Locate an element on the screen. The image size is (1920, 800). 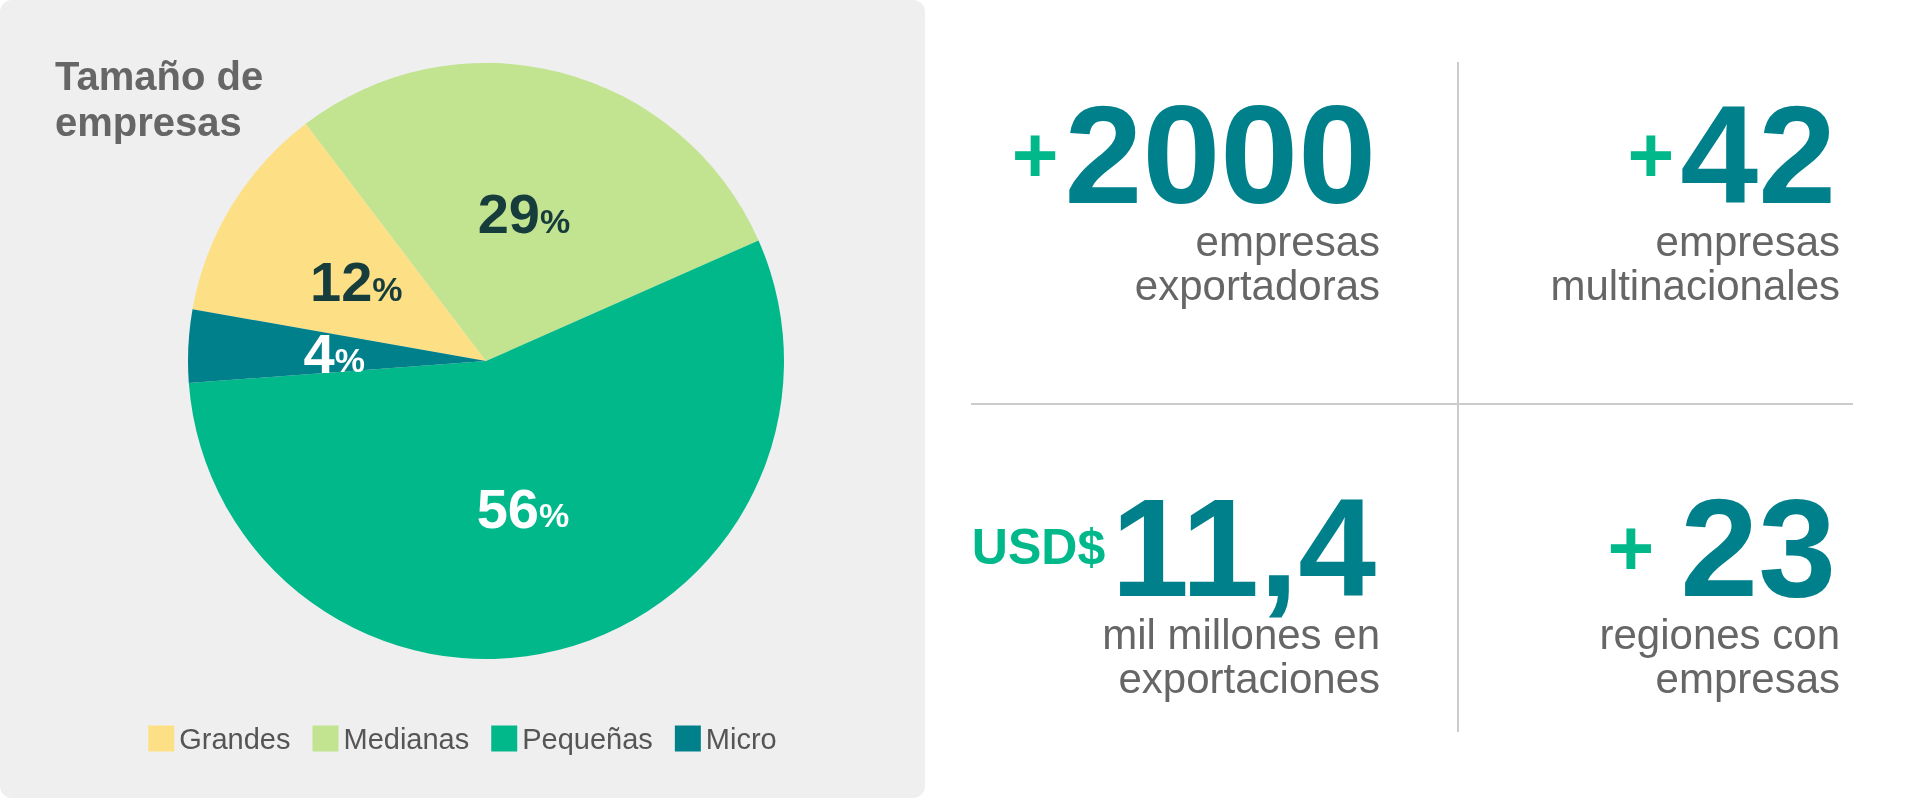
data-label: 4% is located at coordinates (334, 353).